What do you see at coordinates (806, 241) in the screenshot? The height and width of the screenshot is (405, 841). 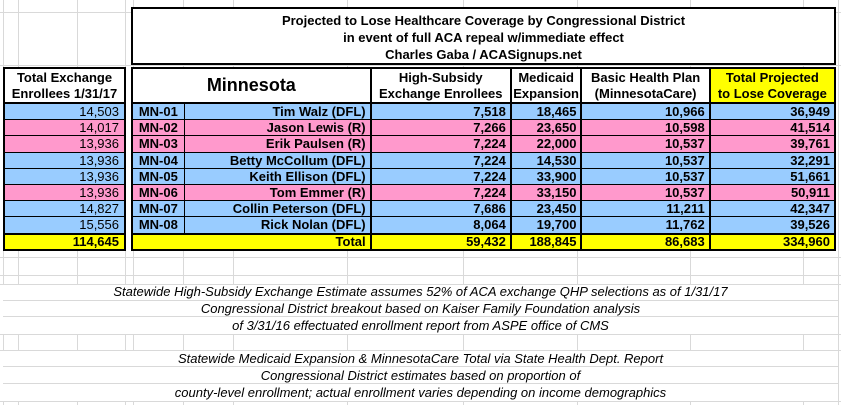 I see `total-projected-cell: 334,960` at bounding box center [806, 241].